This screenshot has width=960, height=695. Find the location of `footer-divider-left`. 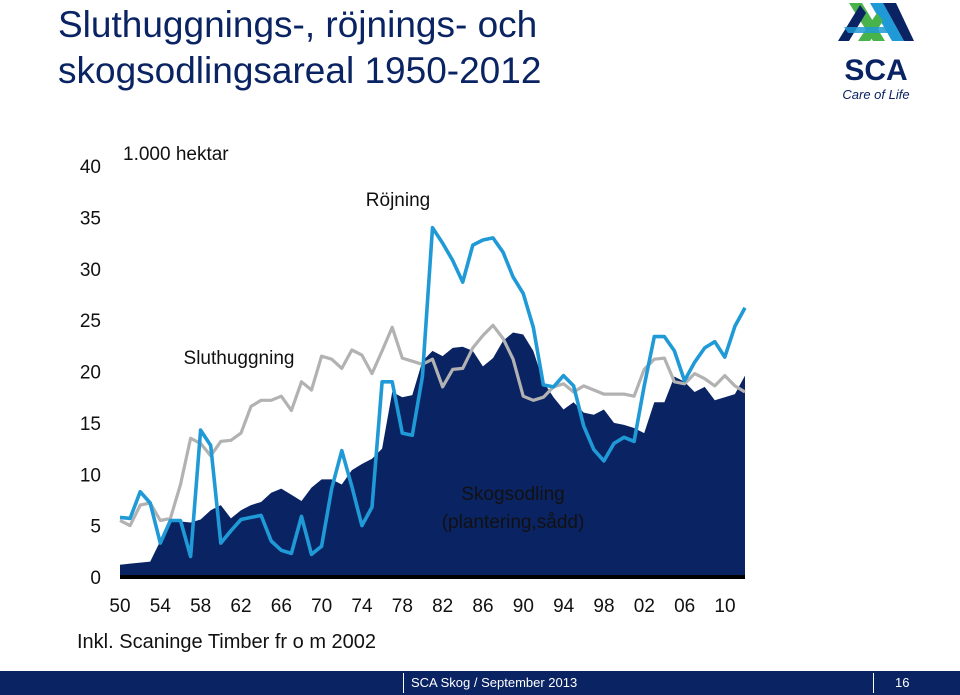

footer-divider-left is located at coordinates (403, 683).